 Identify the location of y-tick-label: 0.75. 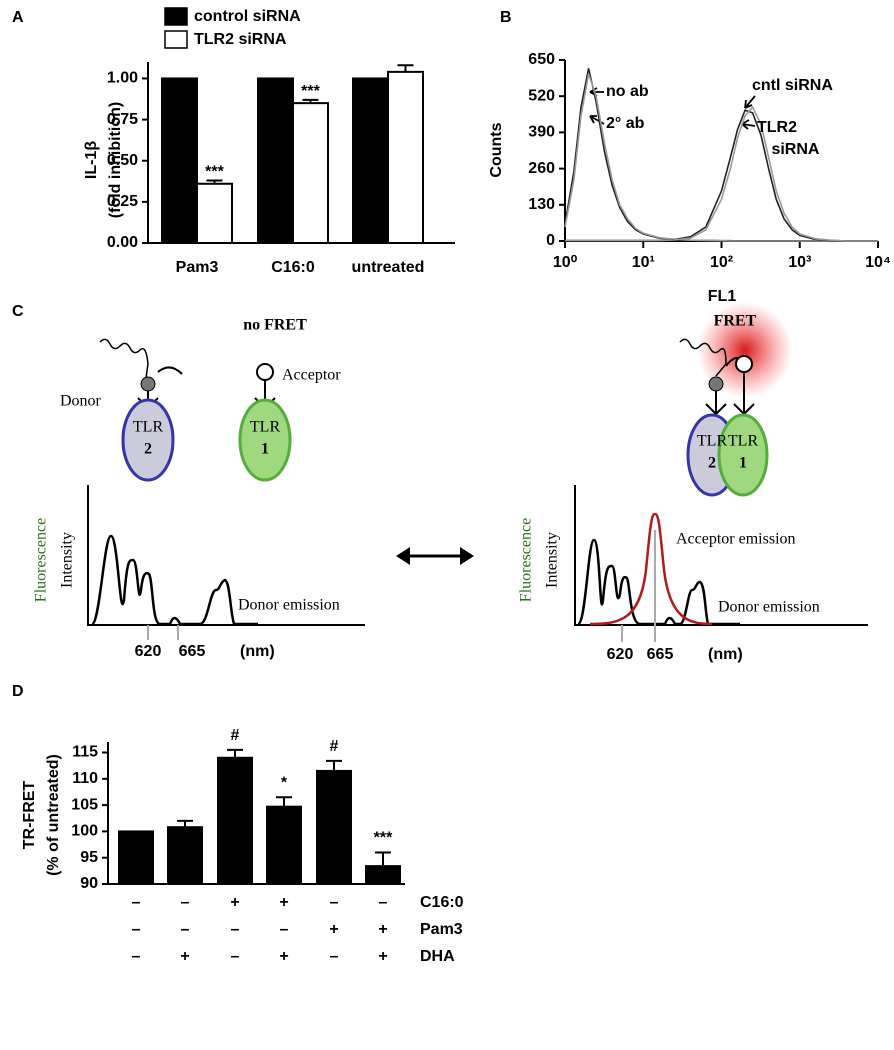
(122, 119).